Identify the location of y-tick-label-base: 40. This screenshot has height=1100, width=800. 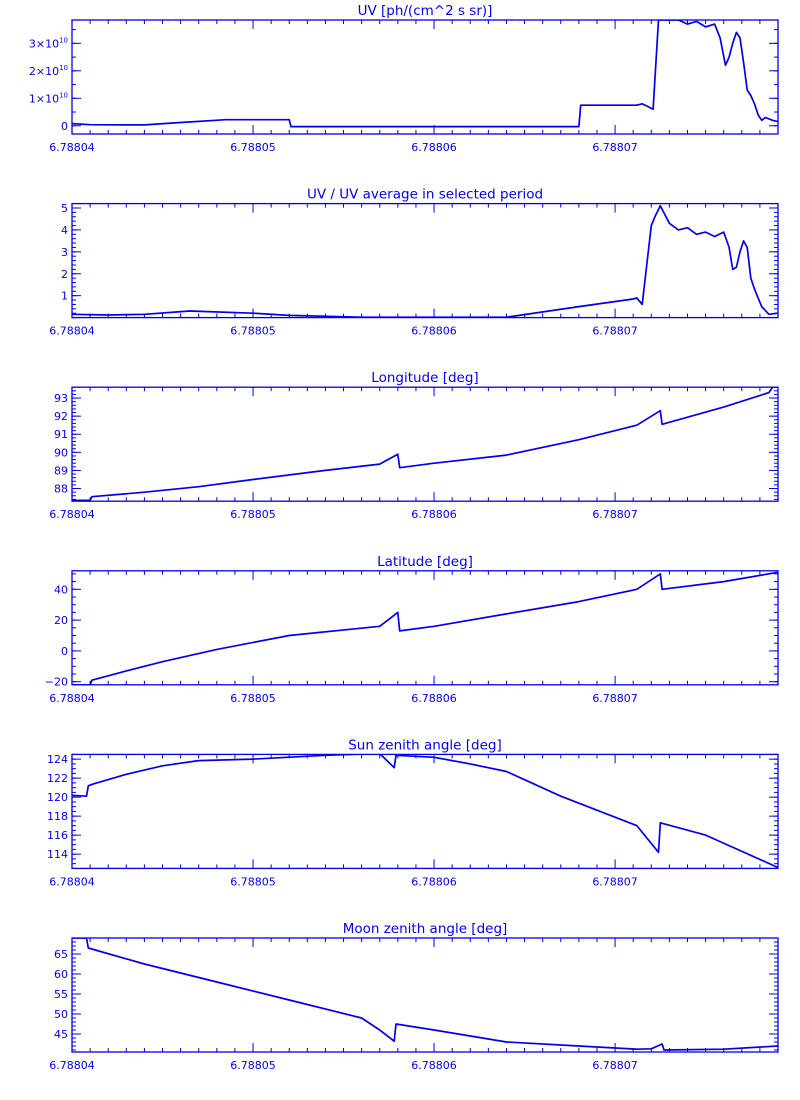
(61, 589).